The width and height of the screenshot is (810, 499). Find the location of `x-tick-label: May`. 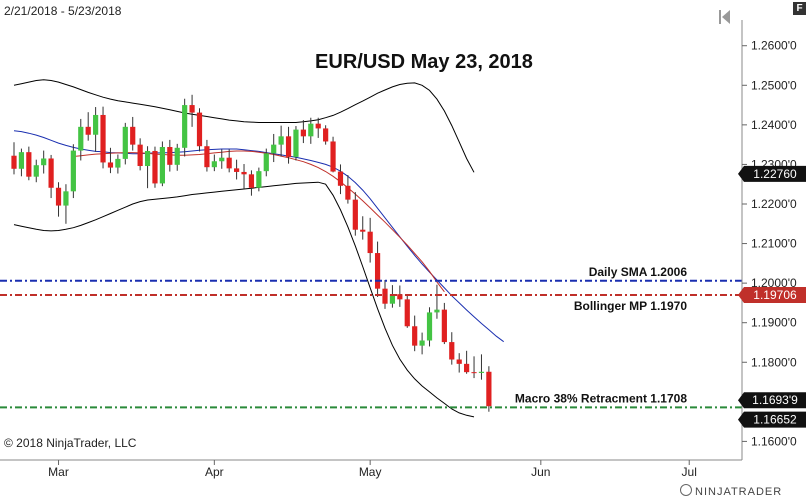

x-tick-label: May is located at coordinates (370, 472).